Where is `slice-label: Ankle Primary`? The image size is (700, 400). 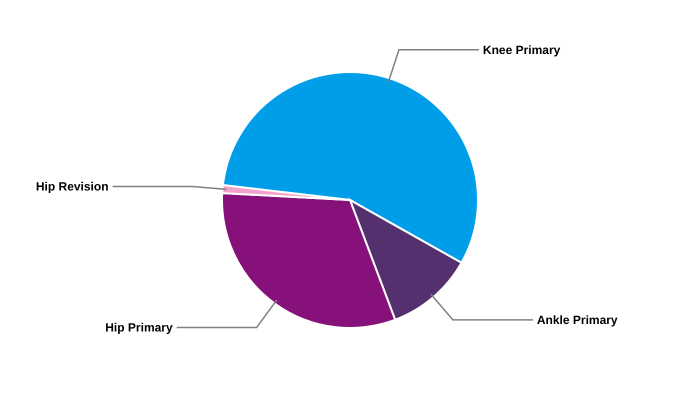
slice-label: Ankle Primary is located at coordinates (577, 319).